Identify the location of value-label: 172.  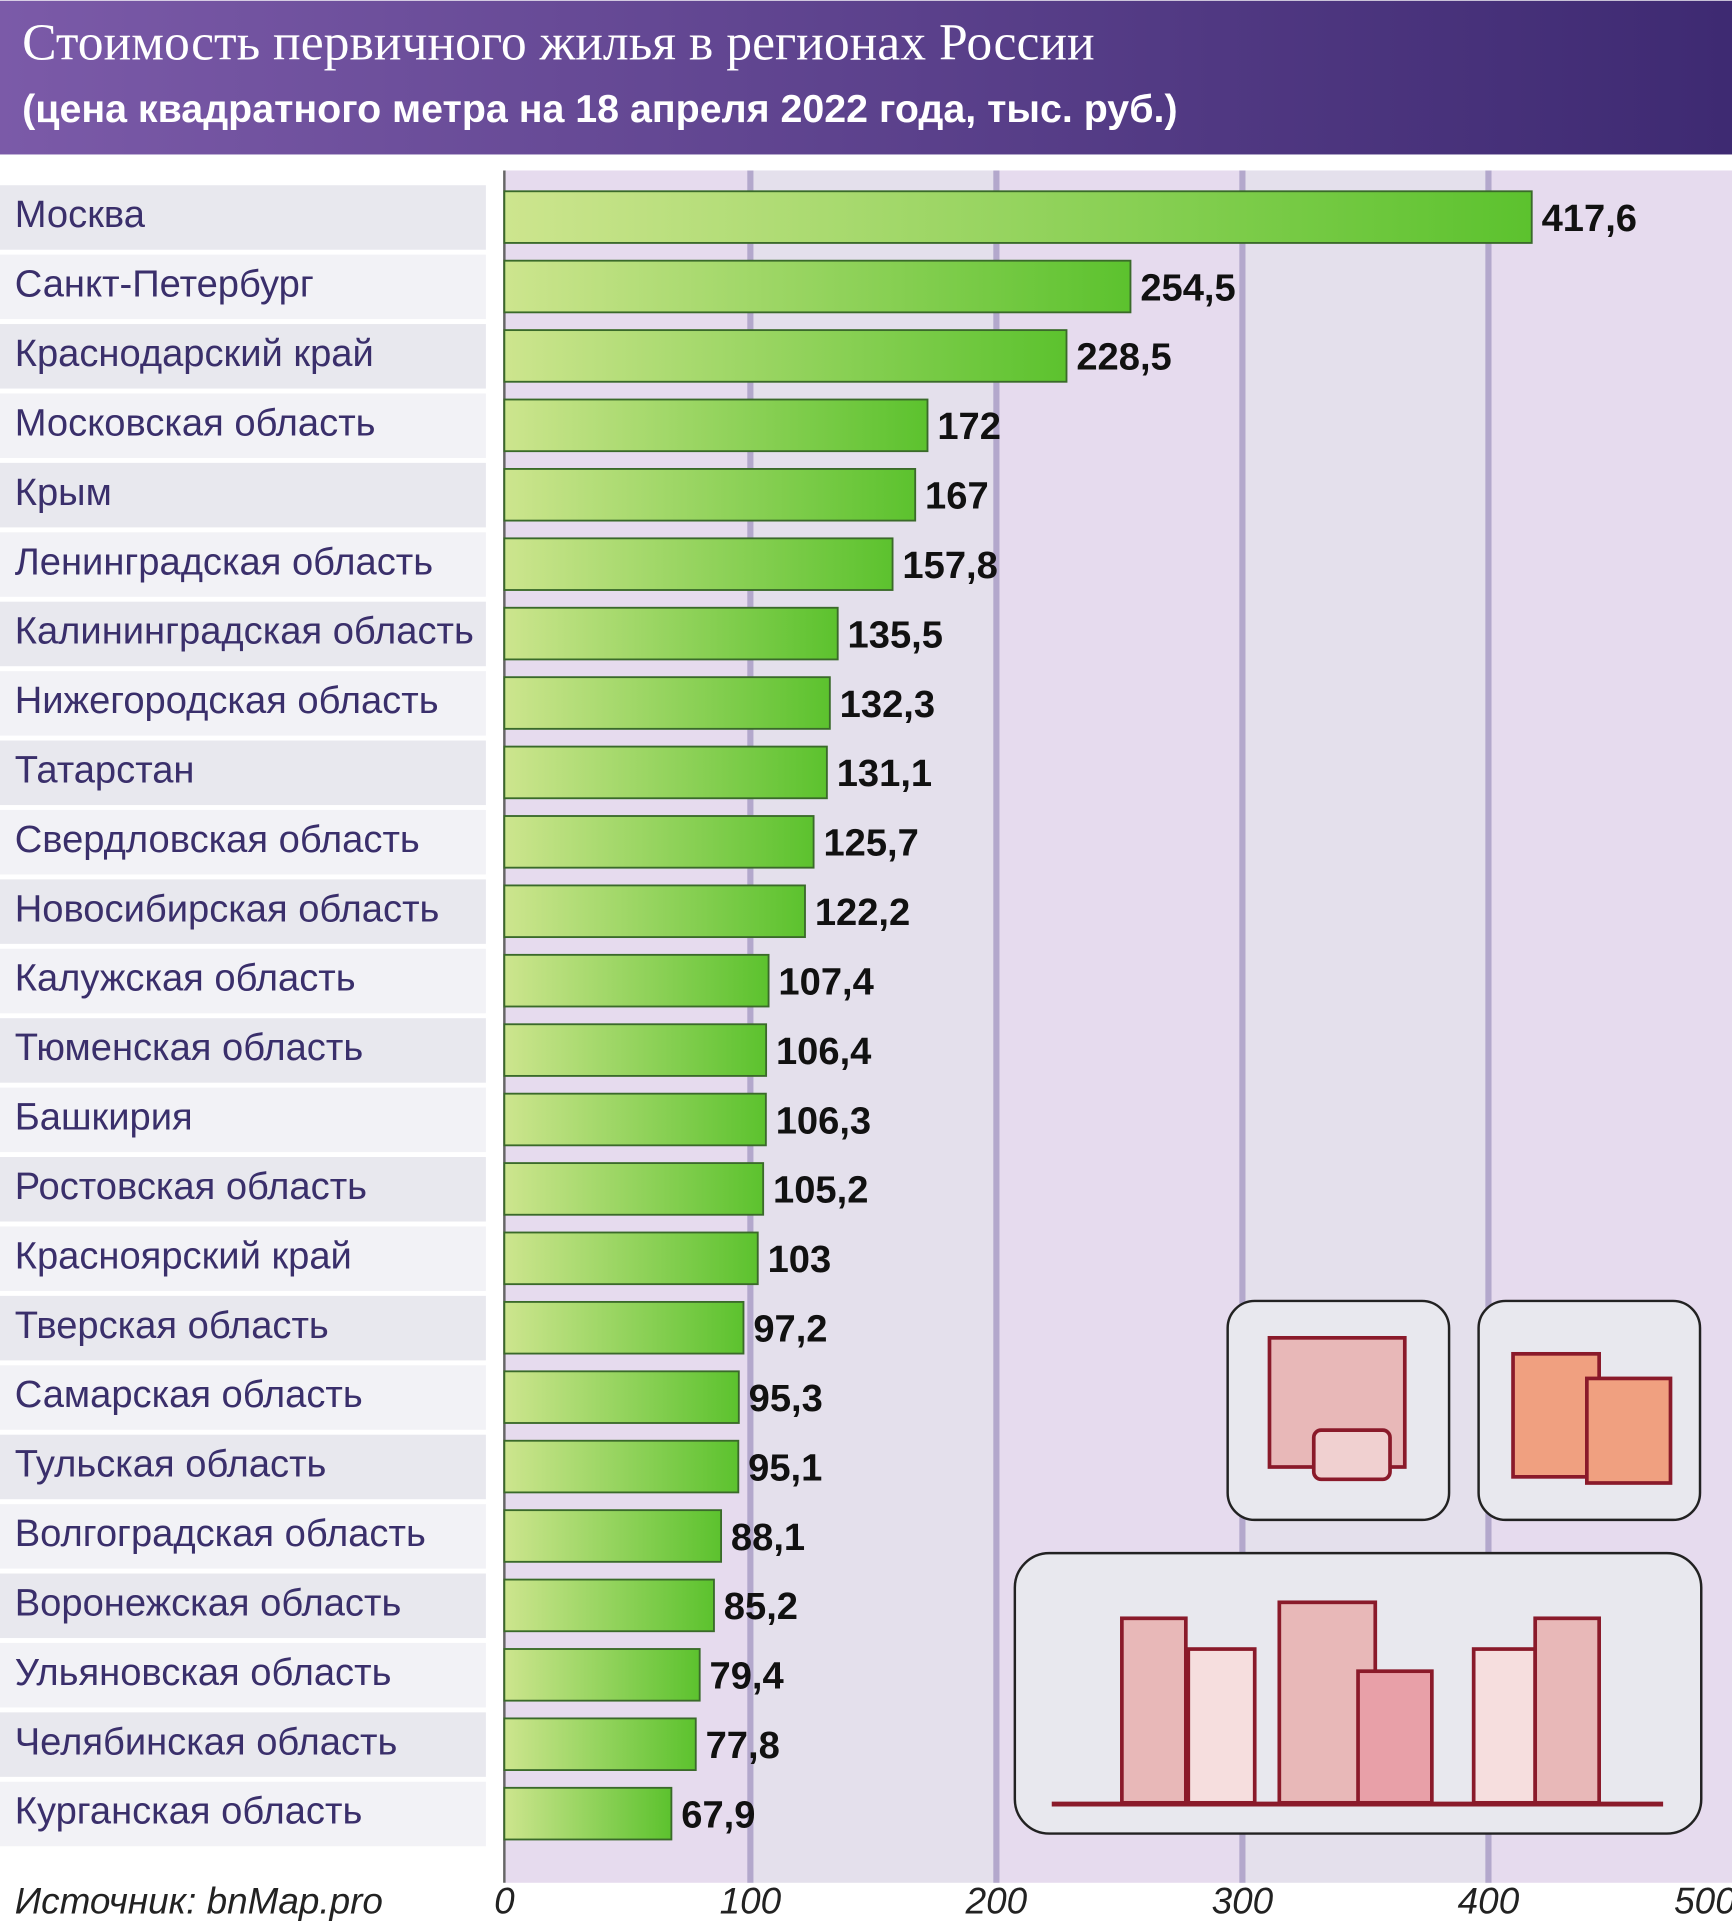
(969, 426).